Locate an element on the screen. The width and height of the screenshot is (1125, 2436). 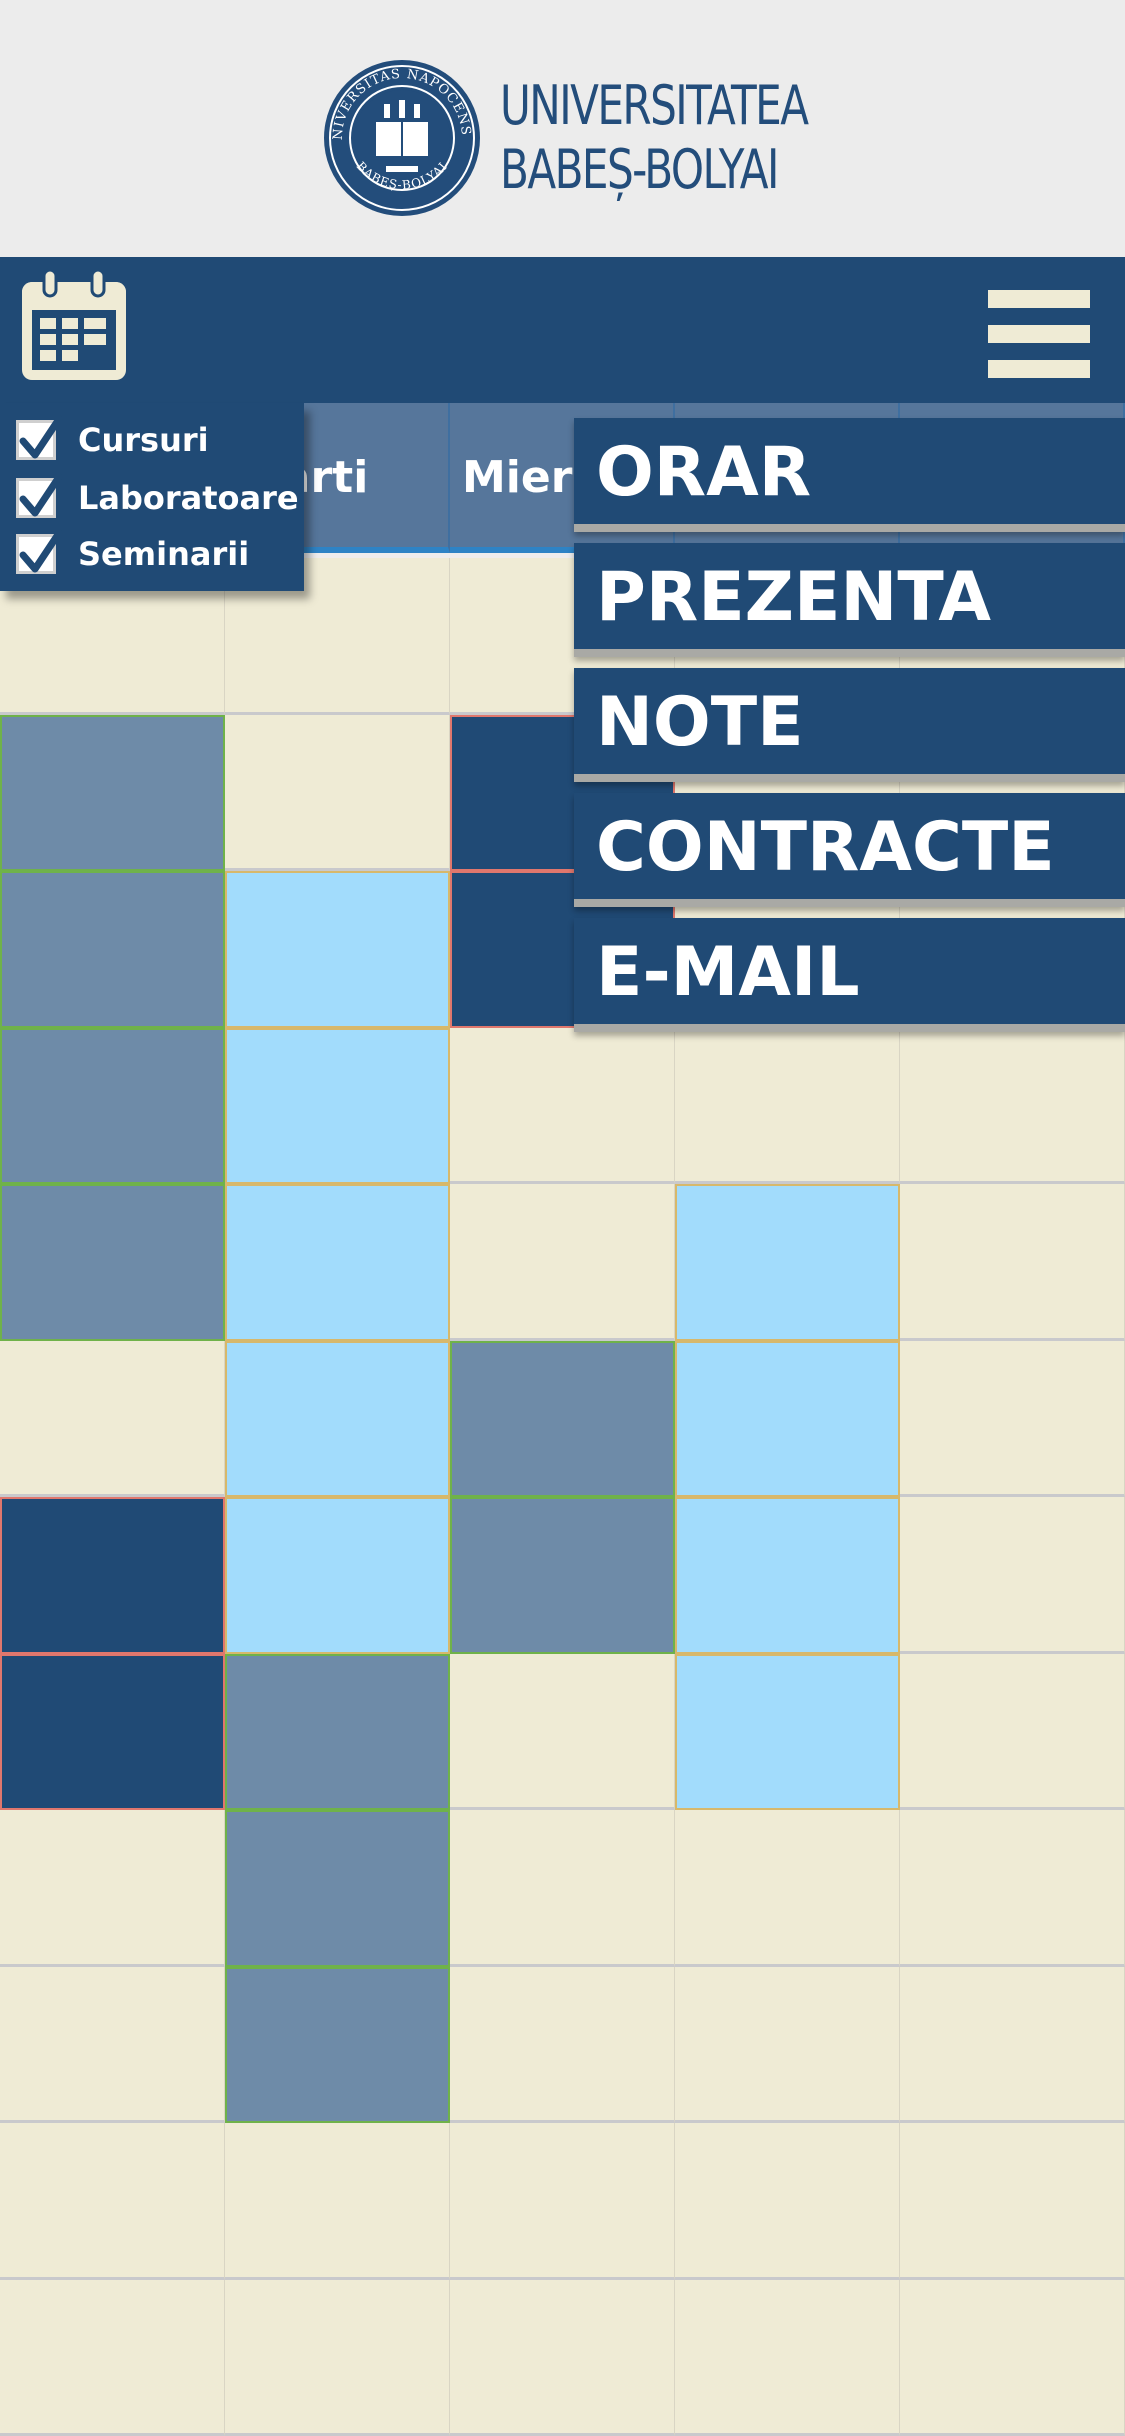
checkbox-cursuri is located at coordinates (39, 437).